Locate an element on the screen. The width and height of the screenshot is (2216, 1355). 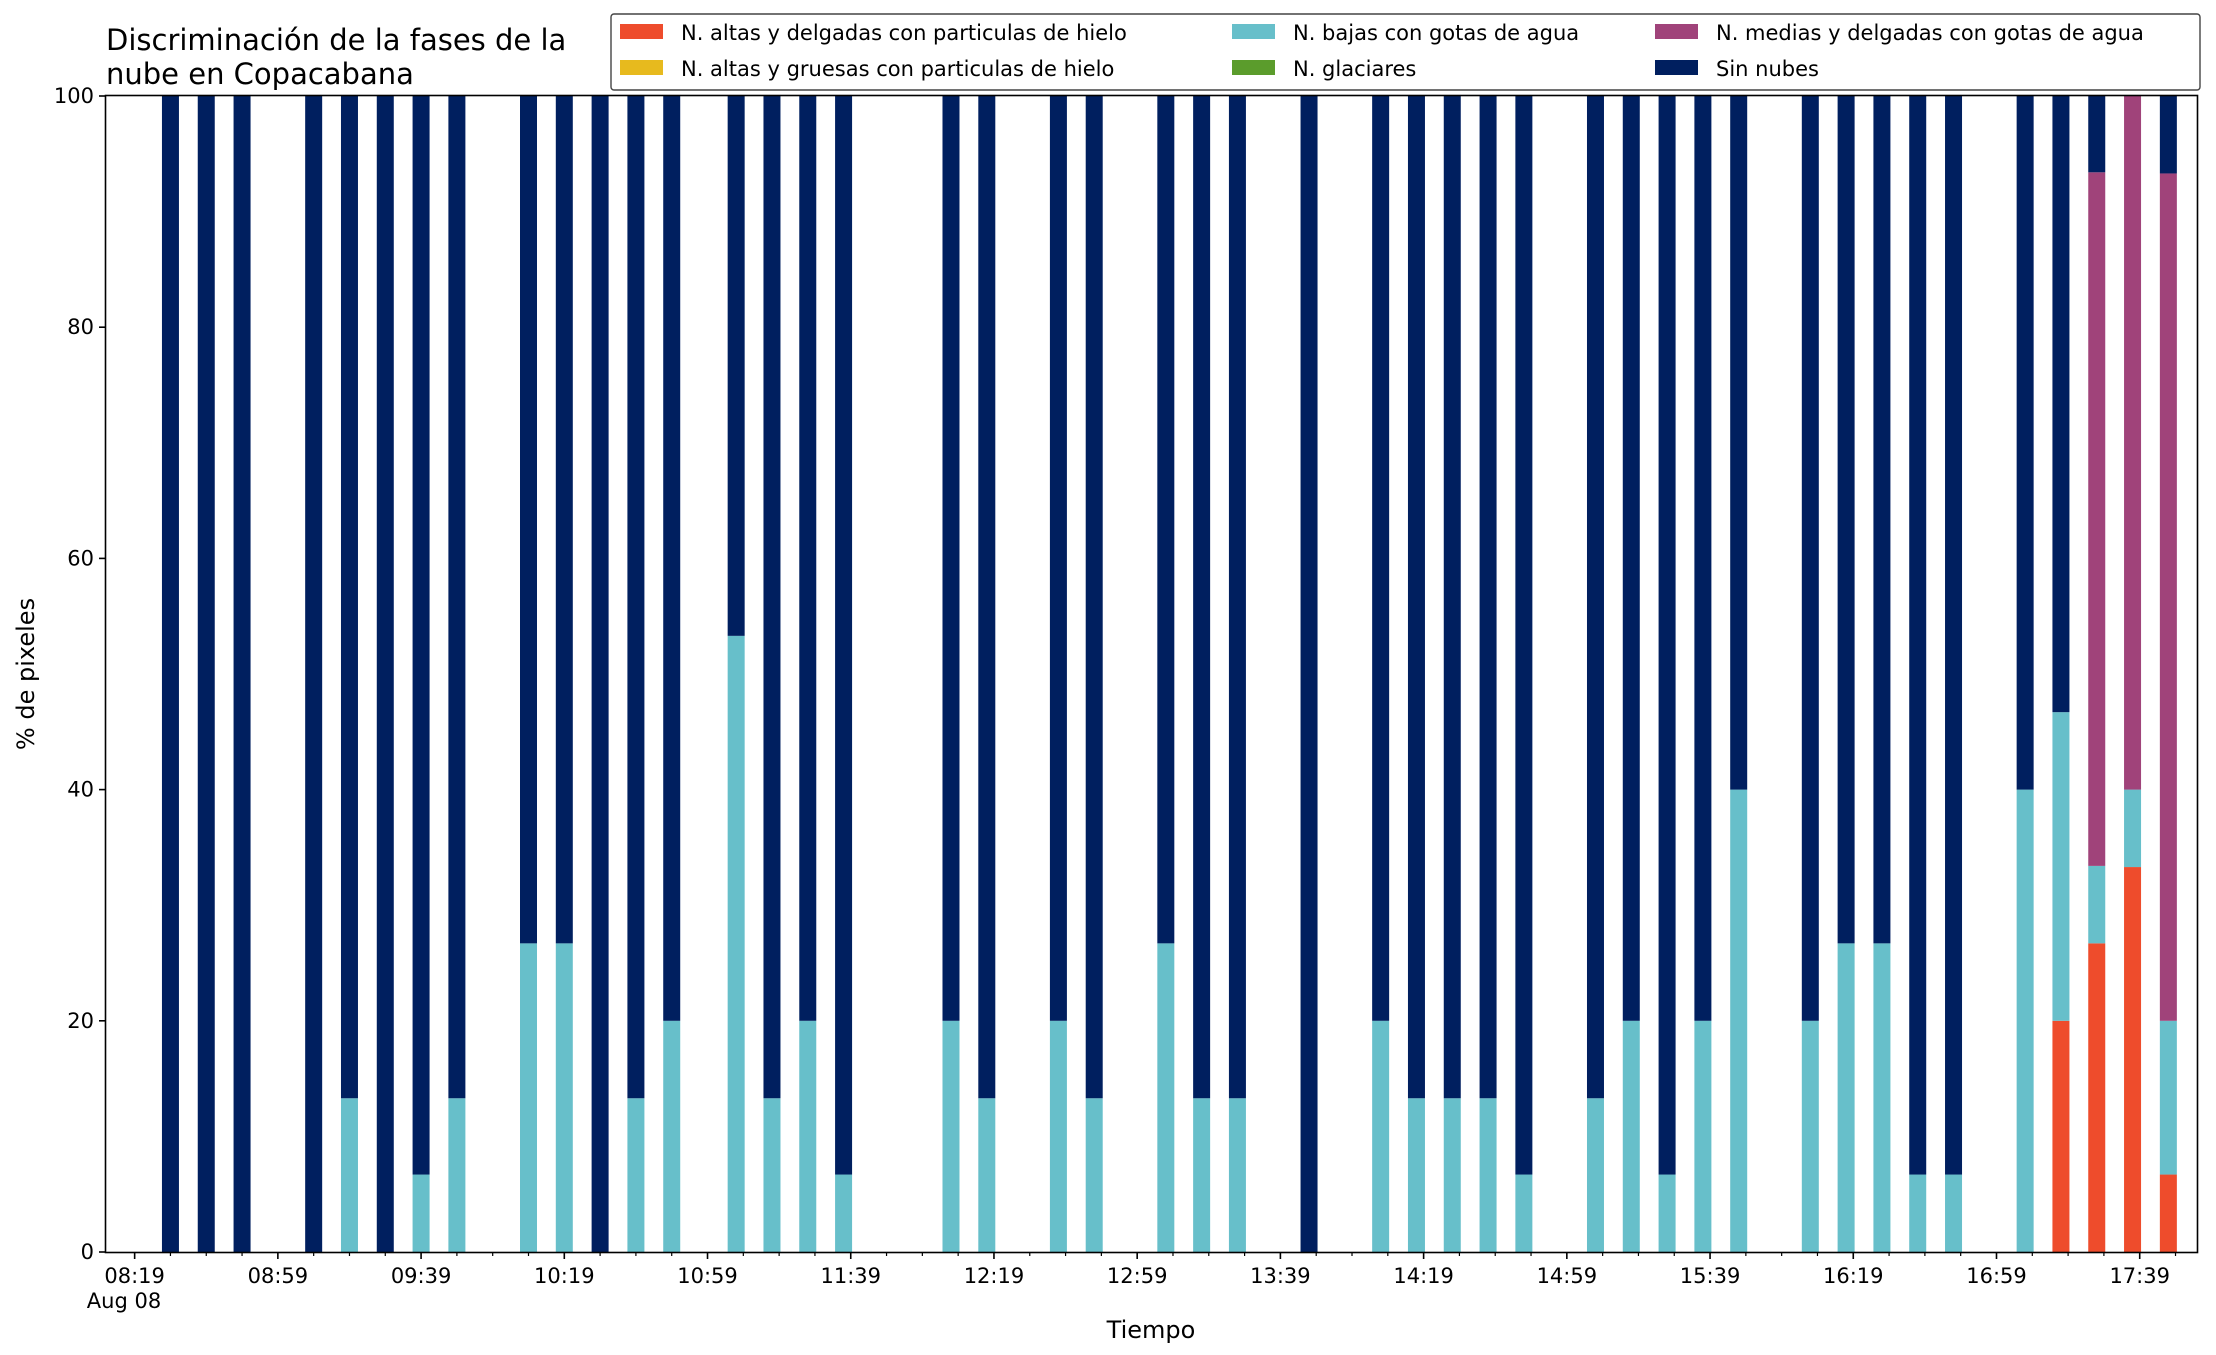
x-tick-label: 08:19 is located at coordinates (134, 1276).